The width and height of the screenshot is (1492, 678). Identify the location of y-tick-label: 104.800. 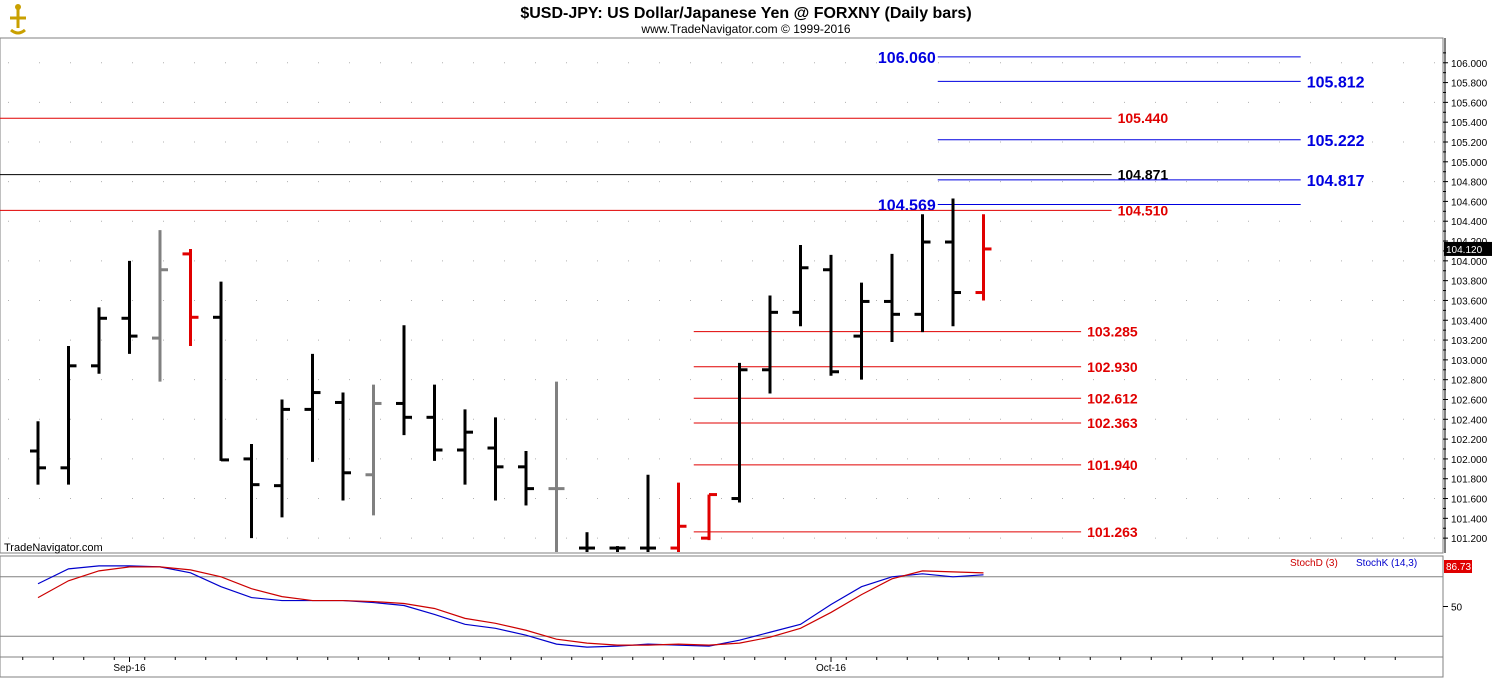
(1469, 183).